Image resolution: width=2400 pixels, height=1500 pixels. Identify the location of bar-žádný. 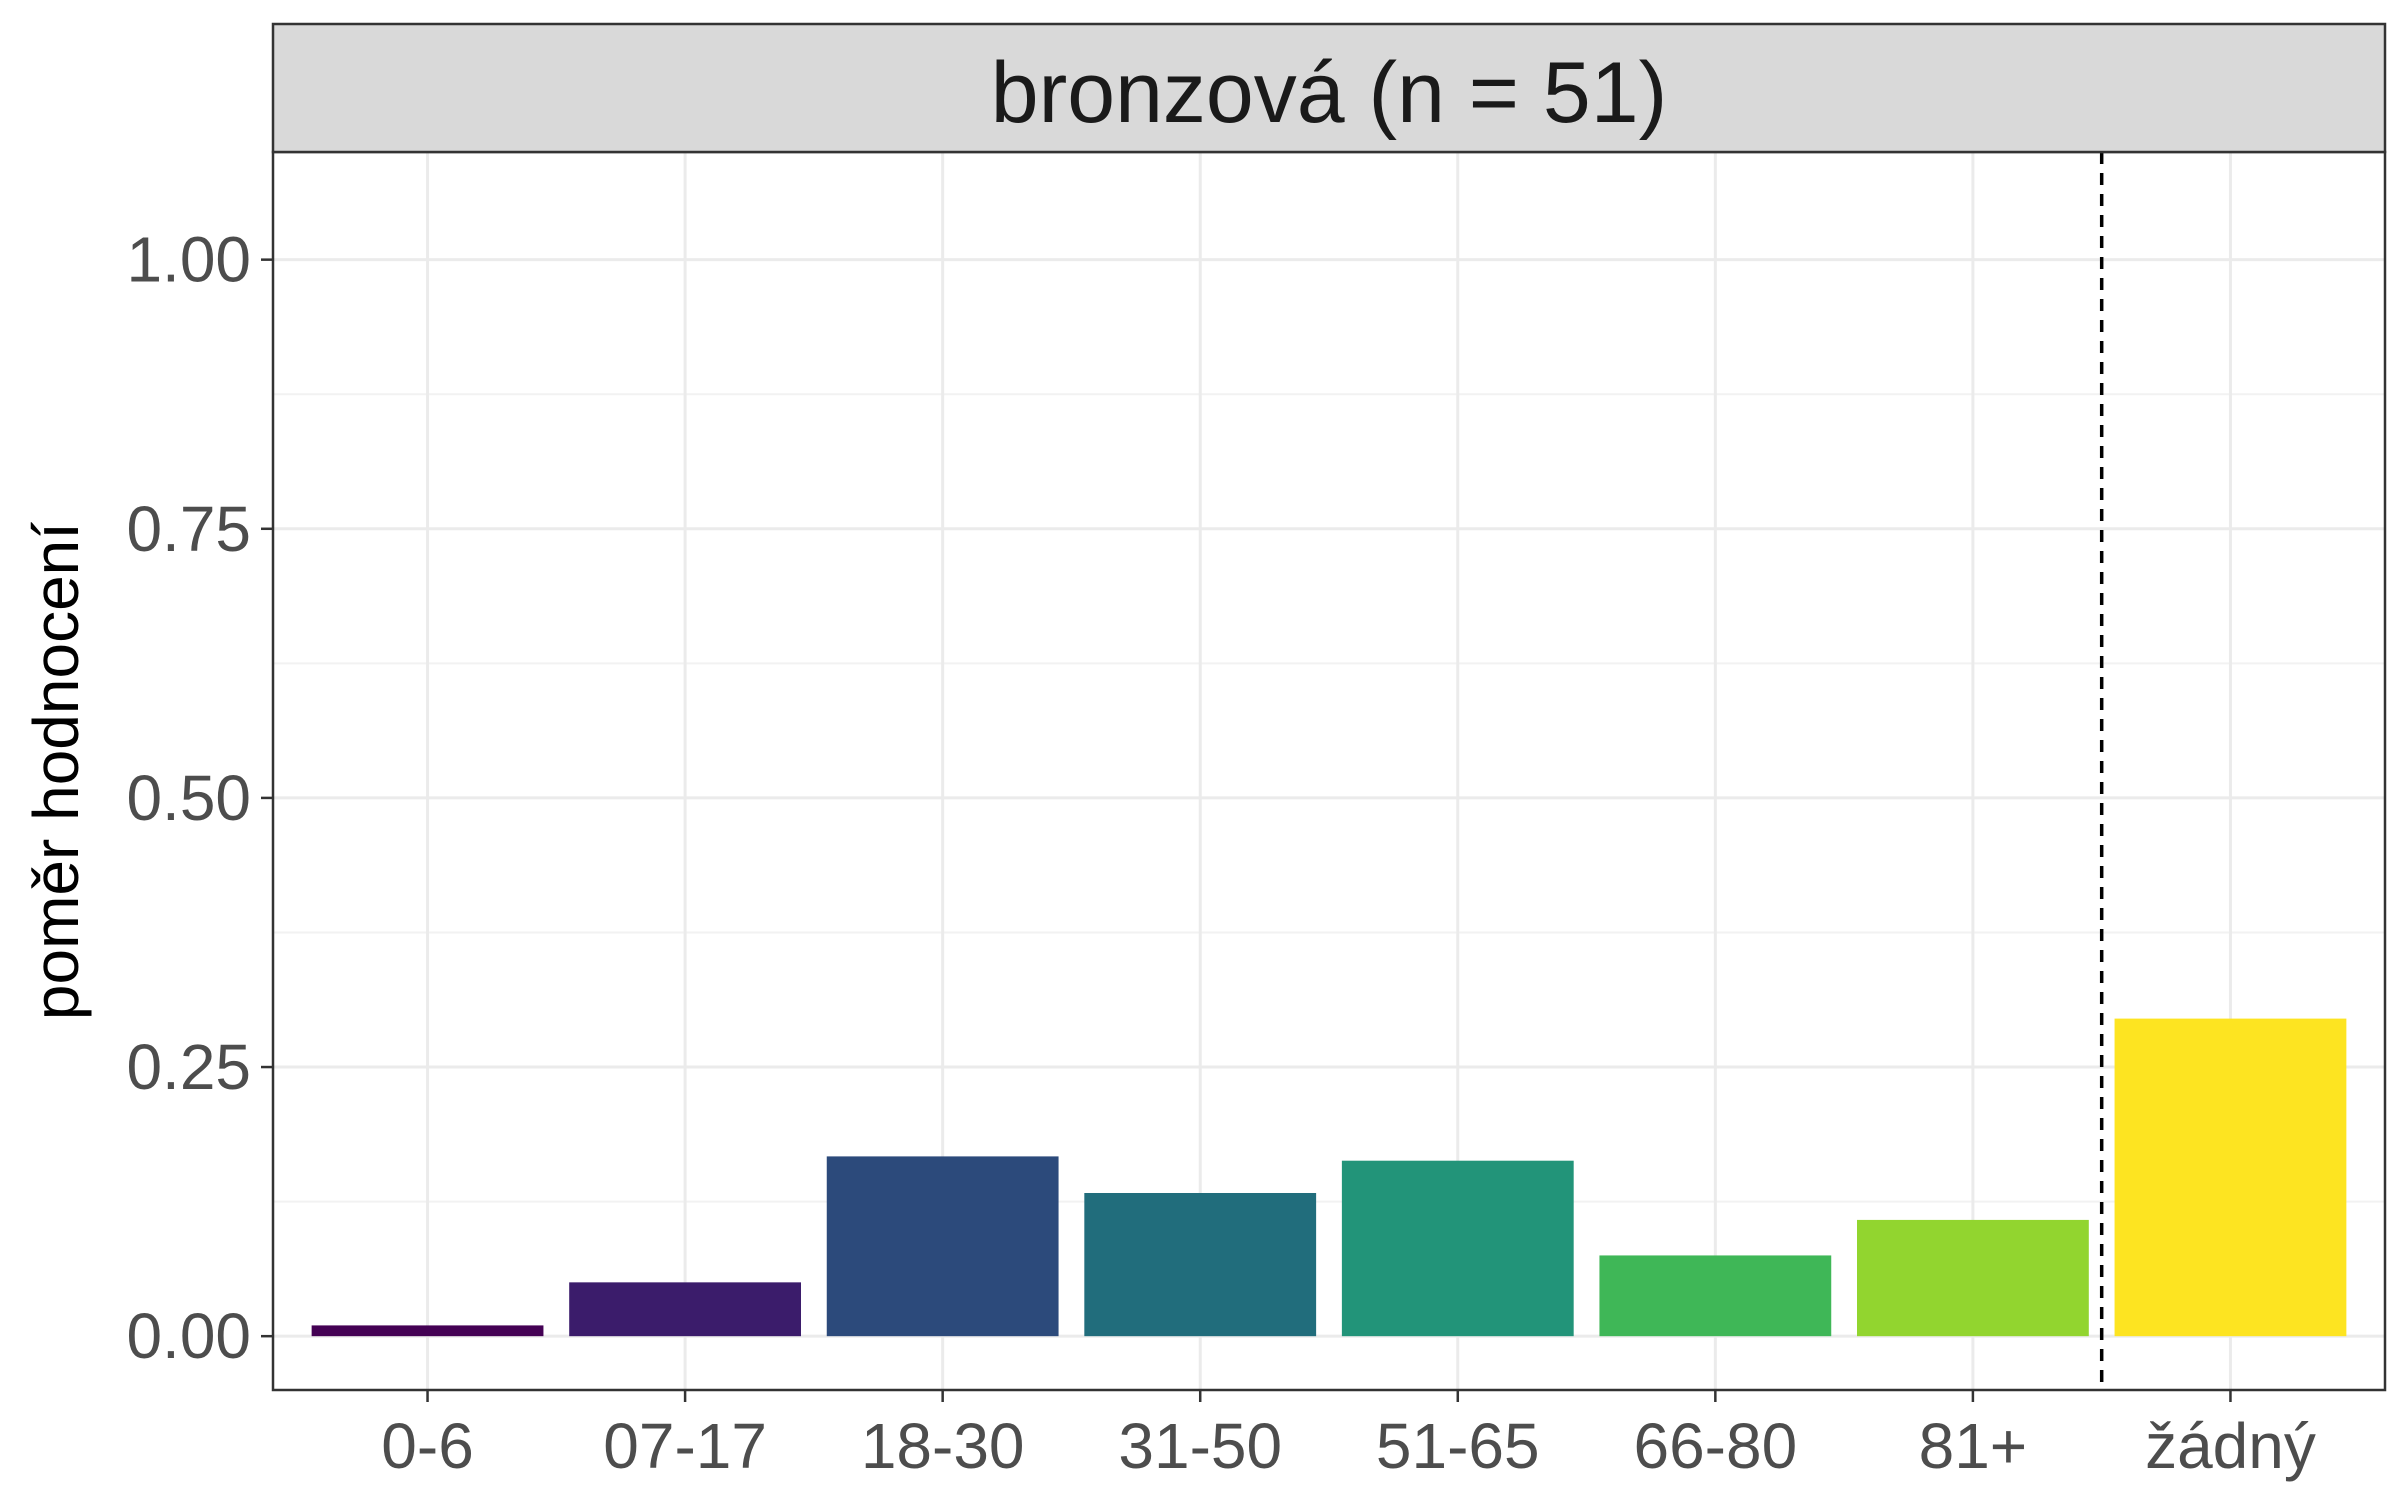
(2230, 1177).